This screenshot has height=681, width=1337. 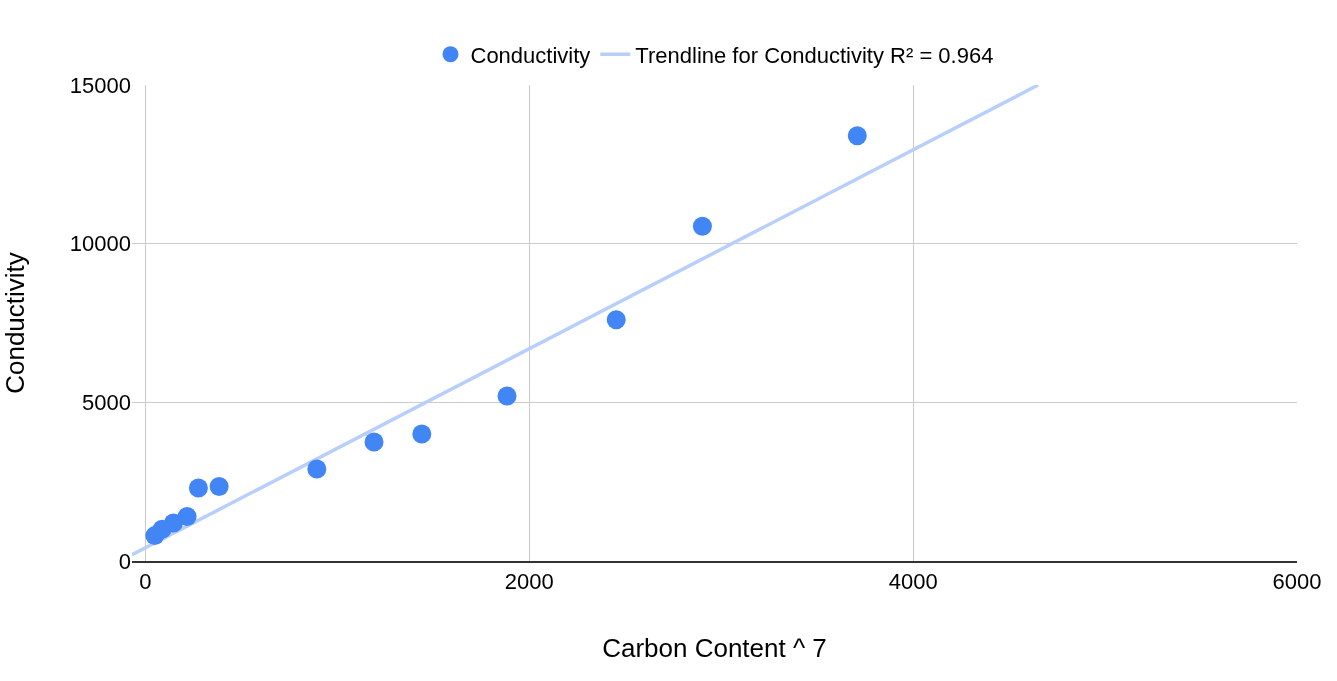 What do you see at coordinates (530, 55) in the screenshot?
I see `legend-label: Conductivity` at bounding box center [530, 55].